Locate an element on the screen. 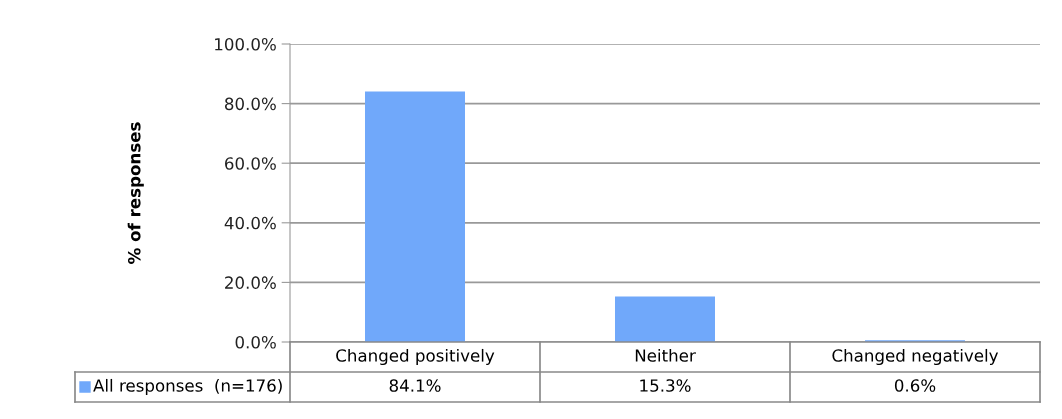  data-label: 84.1% is located at coordinates (415, 385).